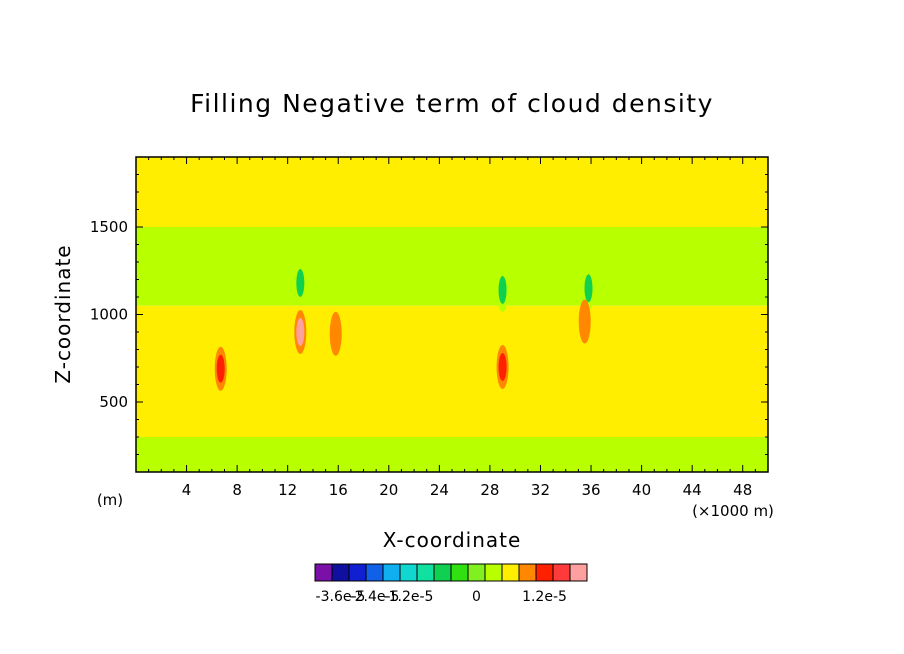 Image resolution: width=904 pixels, height=654 pixels. I want to click on colorbar-label: 0, so click(476, 597).